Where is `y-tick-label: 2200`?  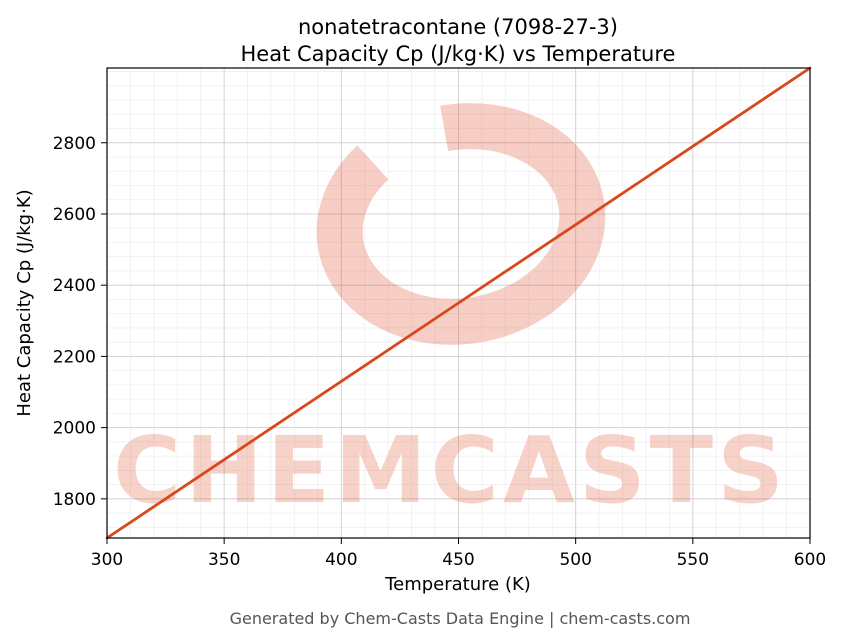 y-tick-label: 2200 is located at coordinates (74, 357).